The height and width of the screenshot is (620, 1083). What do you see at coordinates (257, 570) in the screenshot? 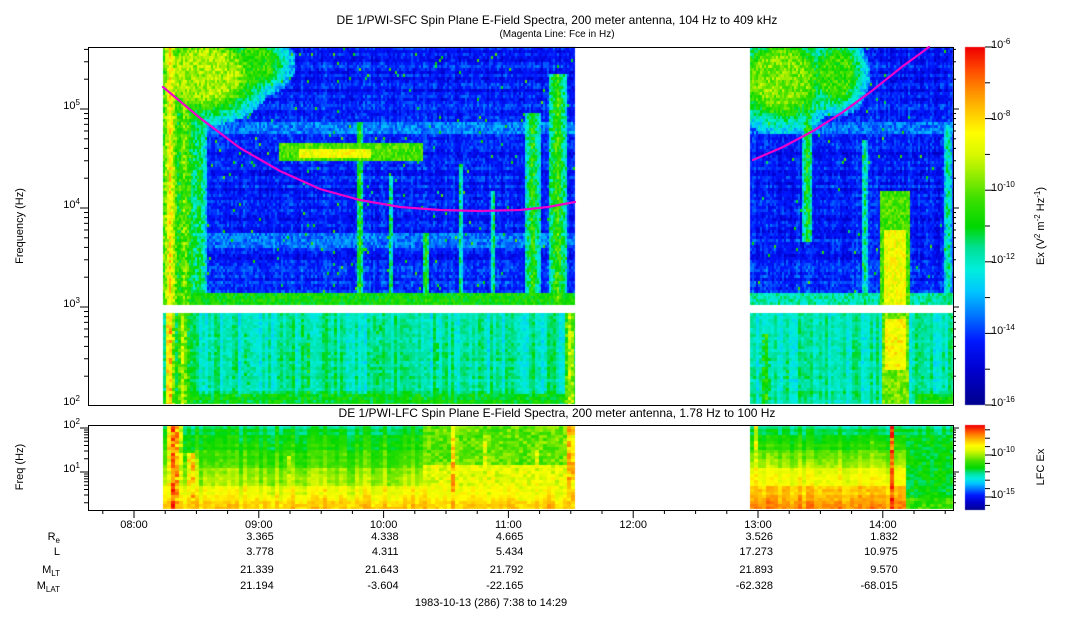
I see `ephemeris-value: 21.339` at bounding box center [257, 570].